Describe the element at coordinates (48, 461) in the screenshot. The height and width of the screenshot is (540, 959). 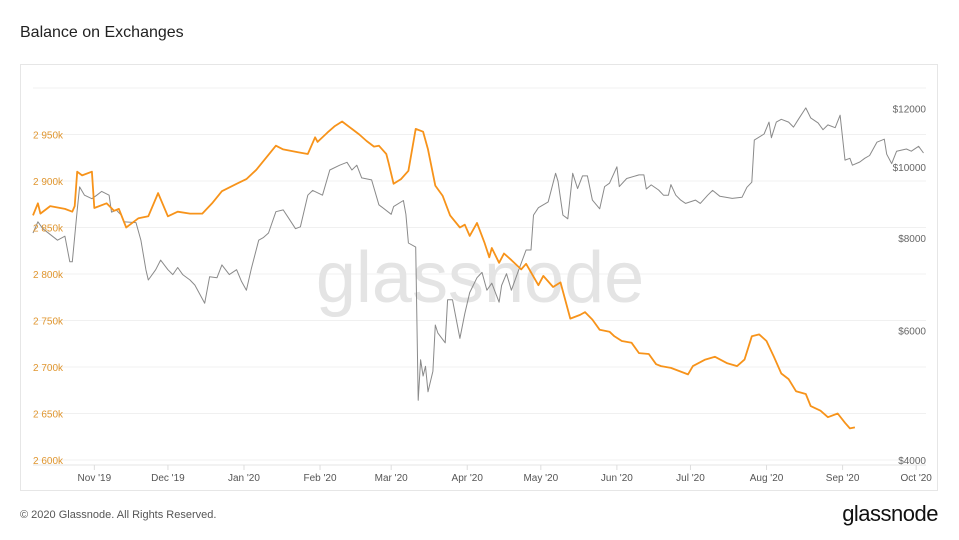
I see `left-axis-tick-label: 2 600k` at that location.